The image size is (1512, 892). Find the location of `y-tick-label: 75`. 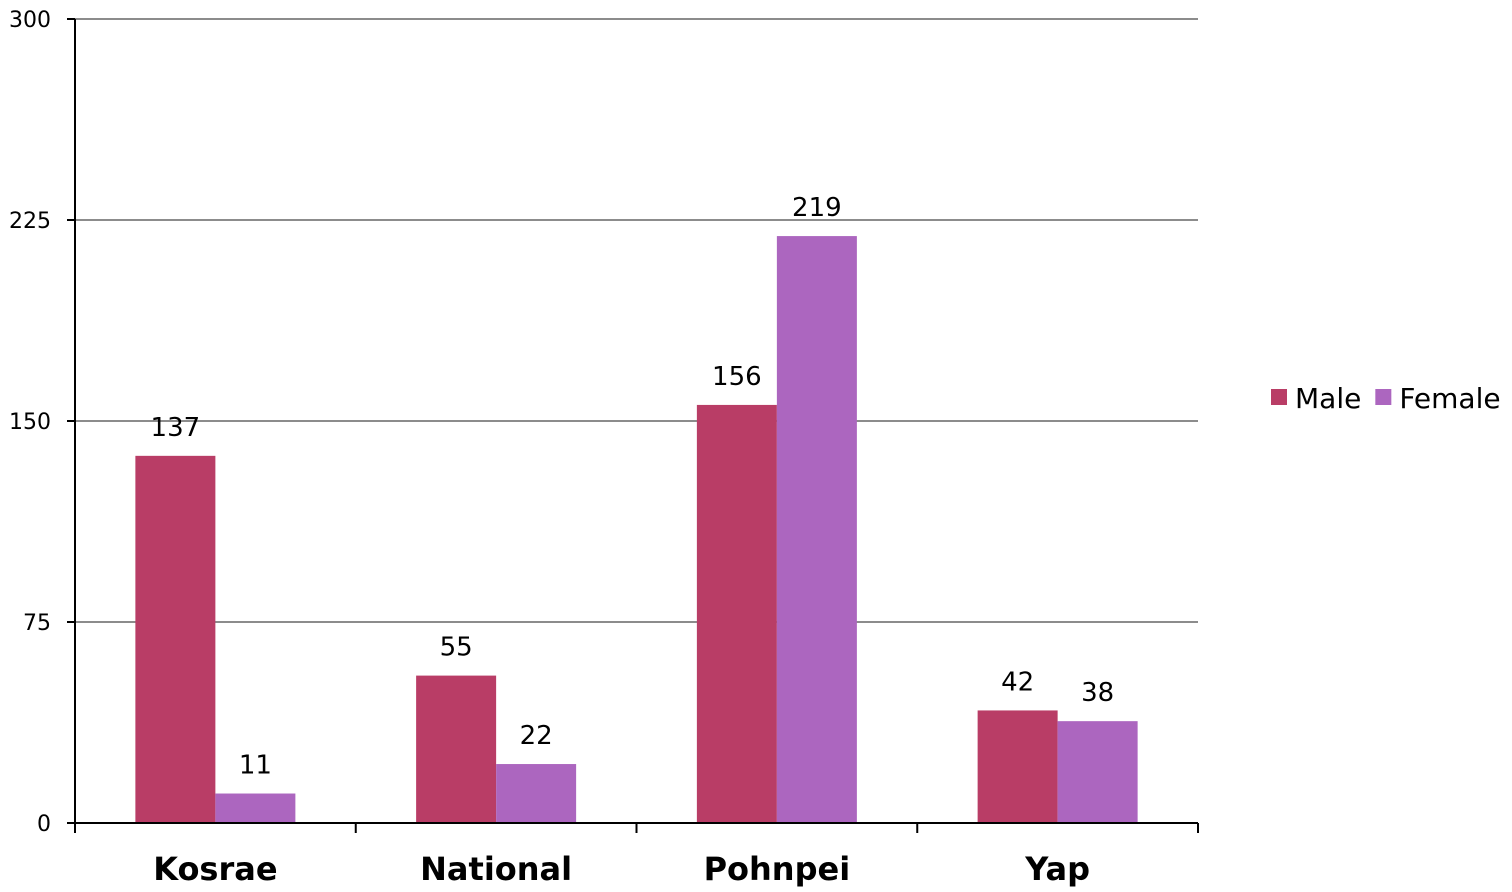

y-tick-label: 75 is located at coordinates (37, 623).